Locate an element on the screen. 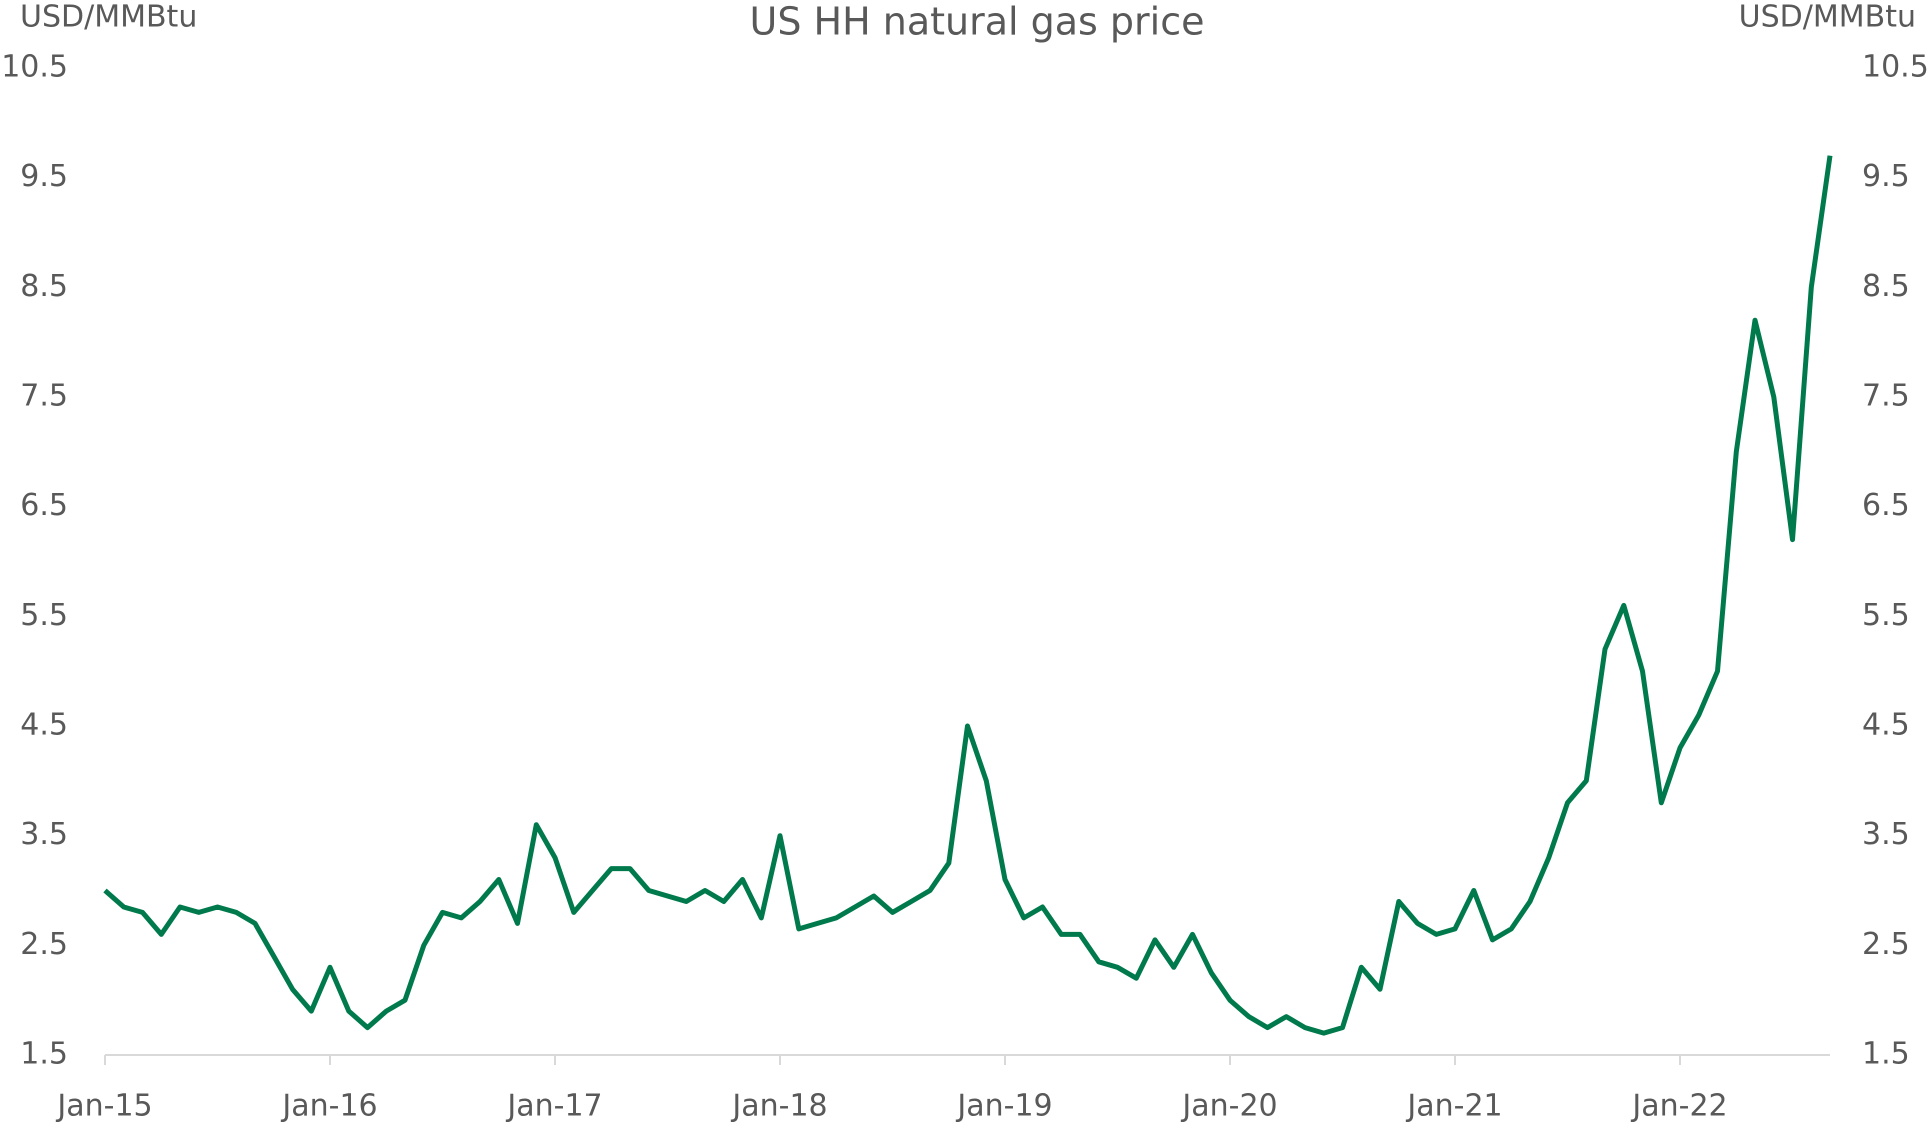  x-tick-label: Jan-19 is located at coordinates (1003, 1106).